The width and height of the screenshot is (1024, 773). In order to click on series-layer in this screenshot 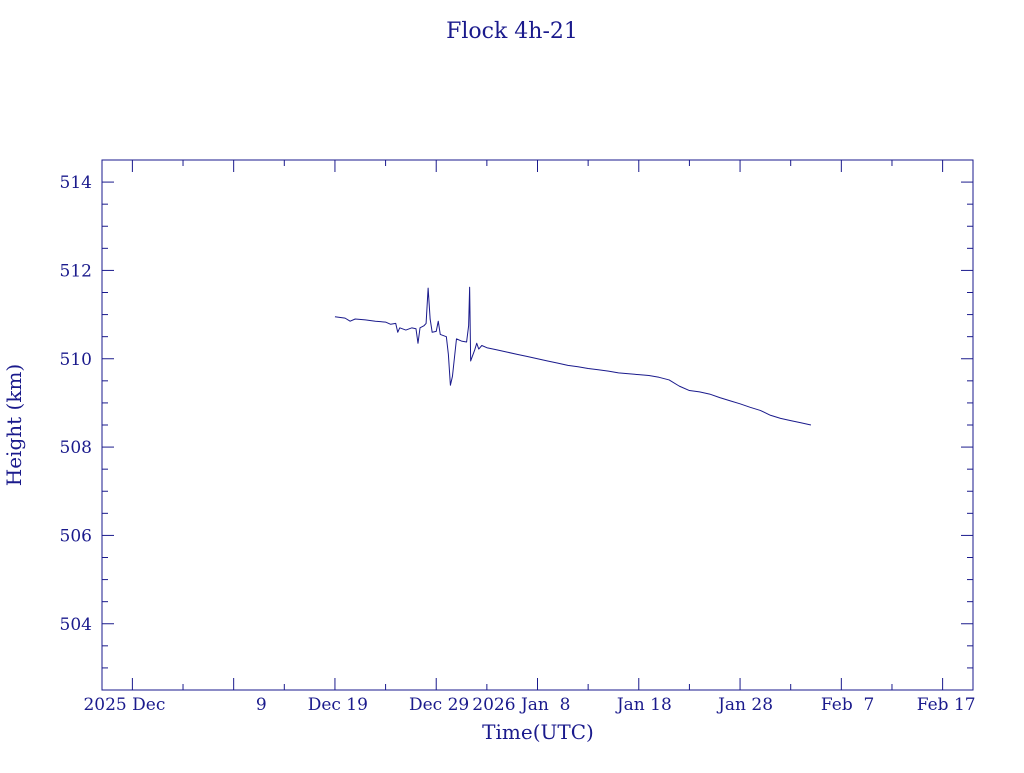, I will do `click(573, 356)`.